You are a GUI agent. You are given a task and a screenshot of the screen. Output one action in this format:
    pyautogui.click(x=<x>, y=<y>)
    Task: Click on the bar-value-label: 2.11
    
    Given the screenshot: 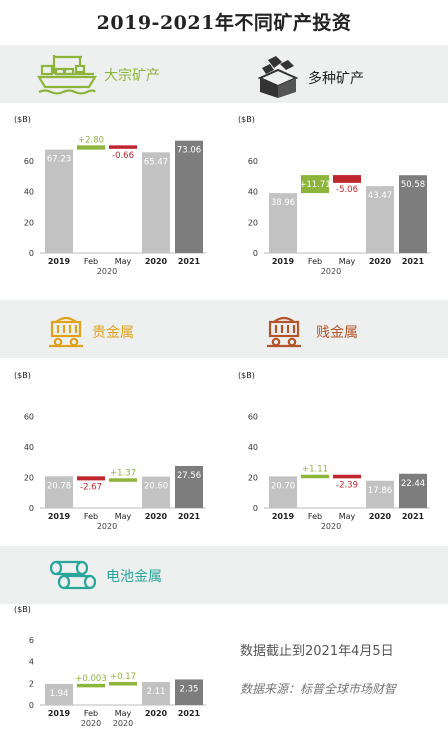 What is the action you would take?
    pyautogui.click(x=156, y=692)
    